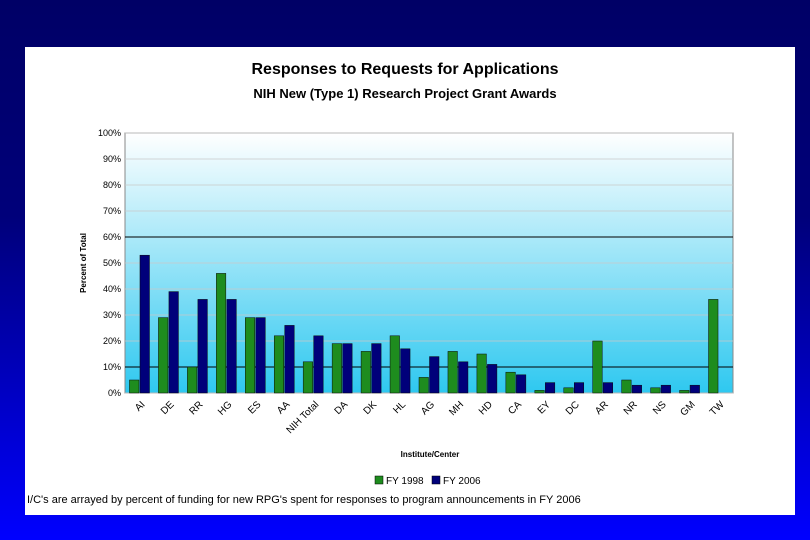 This screenshot has width=810, height=540. Describe the element at coordinates (318, 364) in the screenshot. I see `bar-nih-total-s2` at that location.